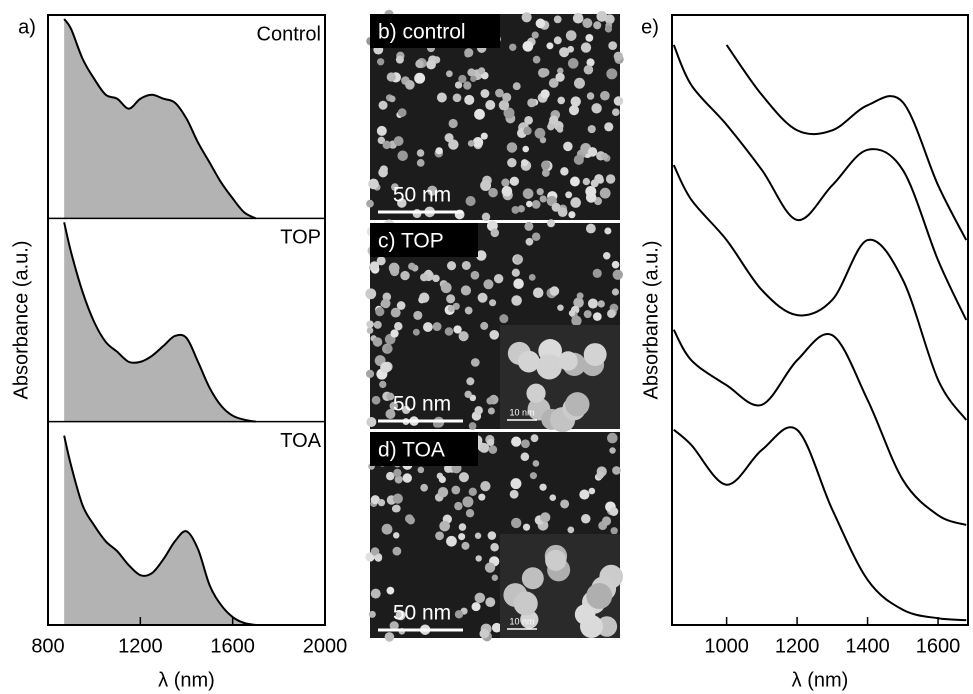 The image size is (973, 694). I want to click on scale-bar-text: 50 nm, so click(422, 195).